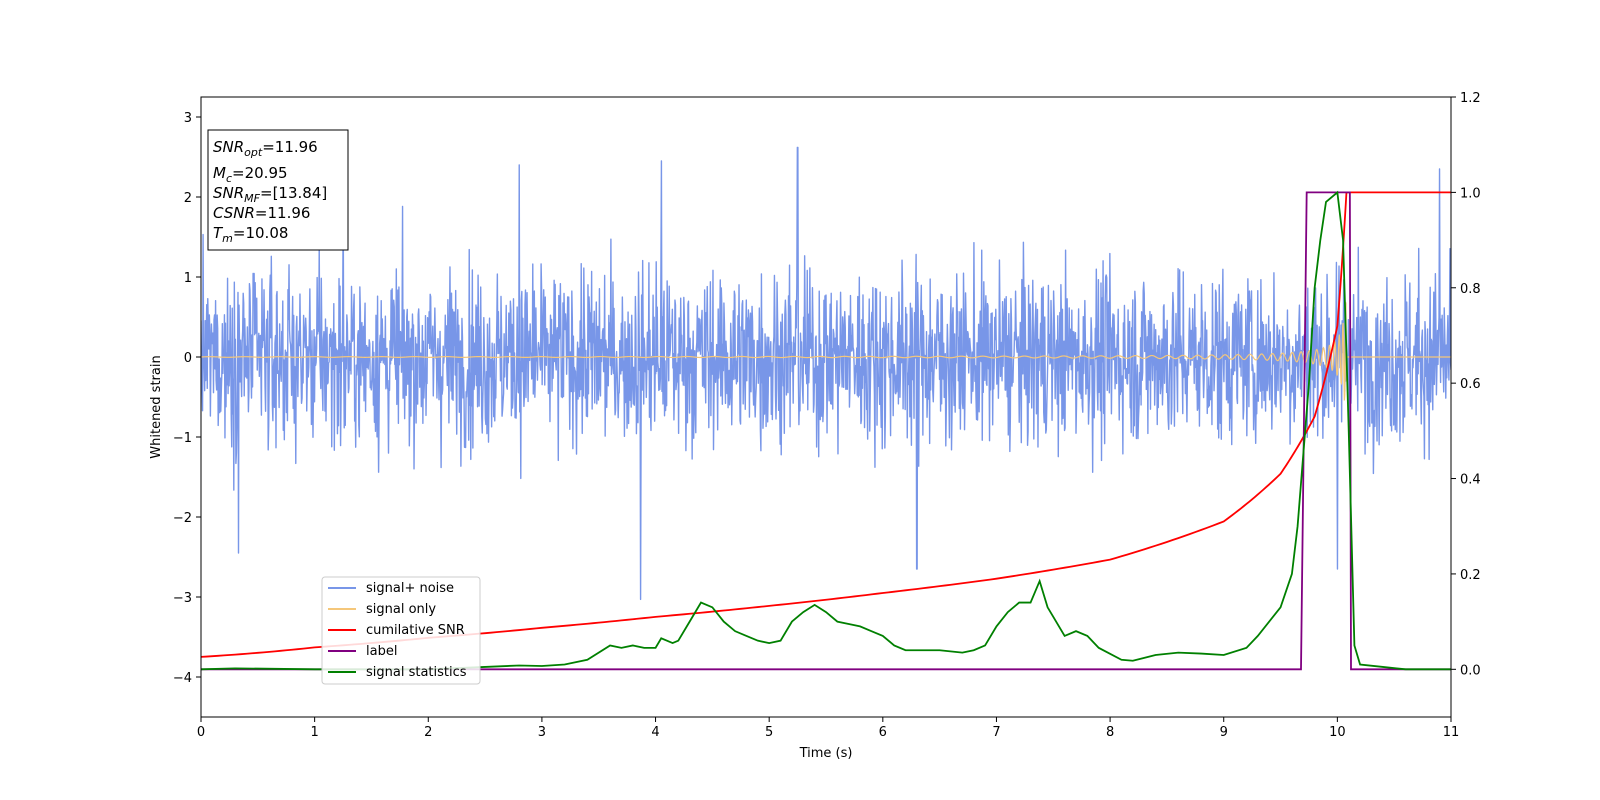  What do you see at coordinates (828, 728) in the screenshot?
I see `x-axis: 0 1 2 3 4 5 6 7 8 9 10 11` at bounding box center [828, 728].